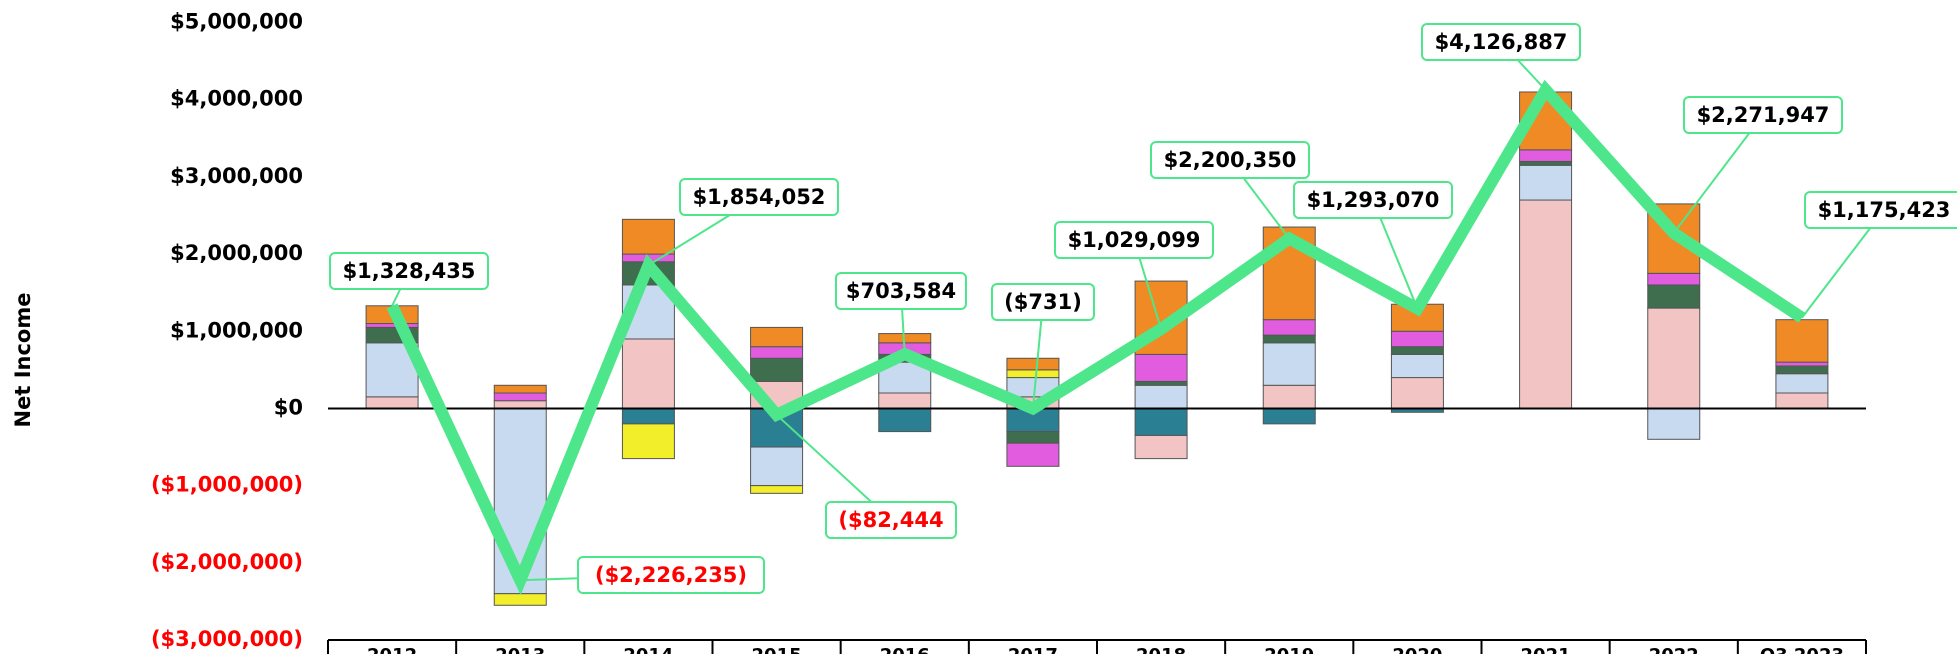 The width and height of the screenshot is (1957, 654). What do you see at coordinates (1546, 649) in the screenshot?
I see `x-tick-label: 2021` at bounding box center [1546, 649].